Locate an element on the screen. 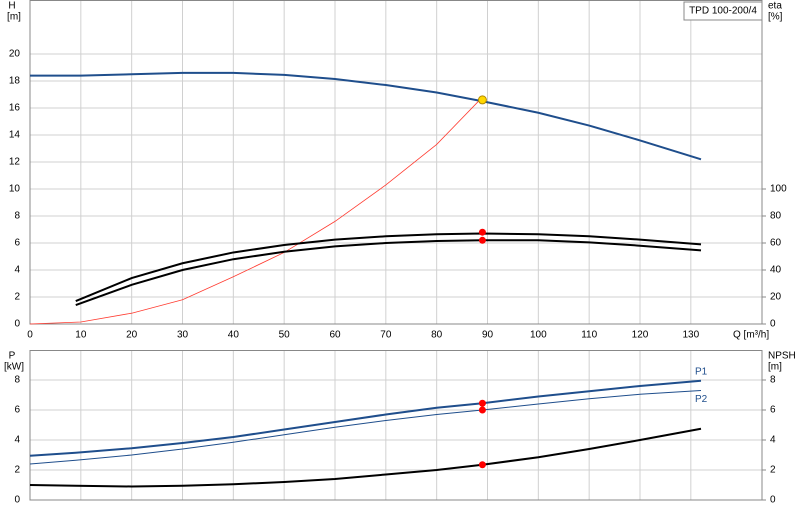 The height and width of the screenshot is (520, 800). x-tick-label: 10 is located at coordinates (81, 335).